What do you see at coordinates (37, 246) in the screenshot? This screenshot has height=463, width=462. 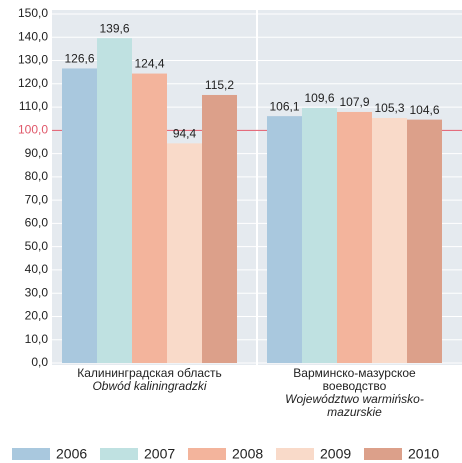 I see `y-tick-label: 50,0` at bounding box center [37, 246].